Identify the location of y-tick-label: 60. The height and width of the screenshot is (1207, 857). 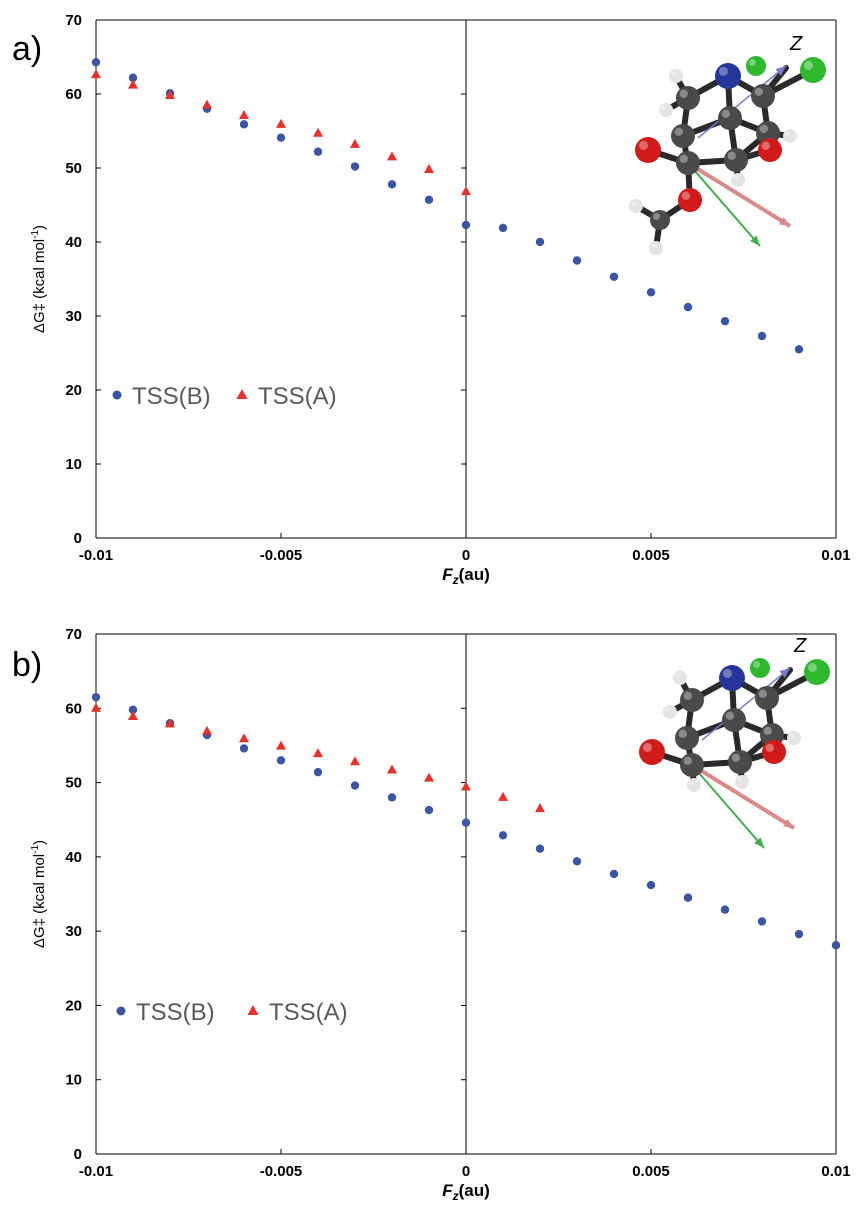
(73, 94).